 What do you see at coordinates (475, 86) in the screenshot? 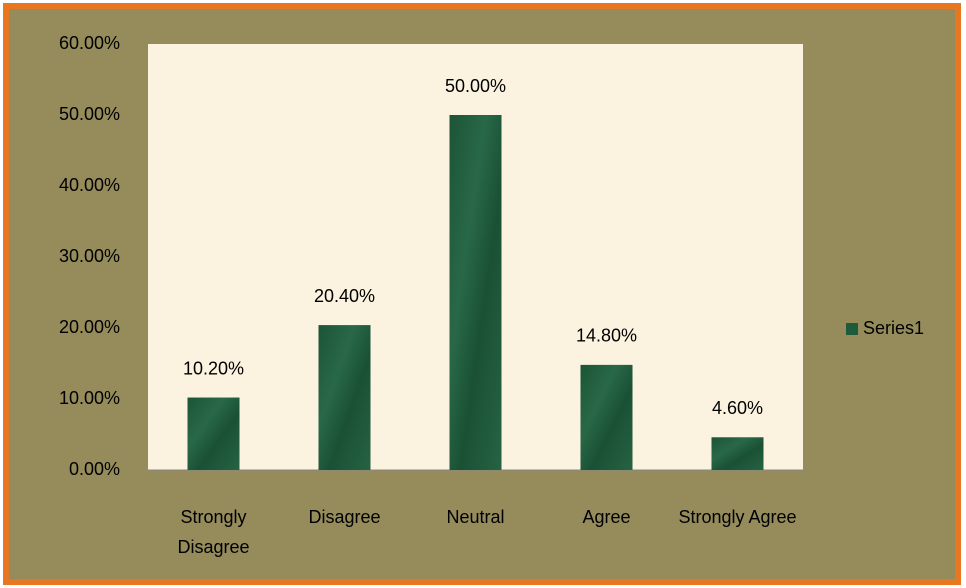
I see `data-label: 50.00%` at bounding box center [475, 86].